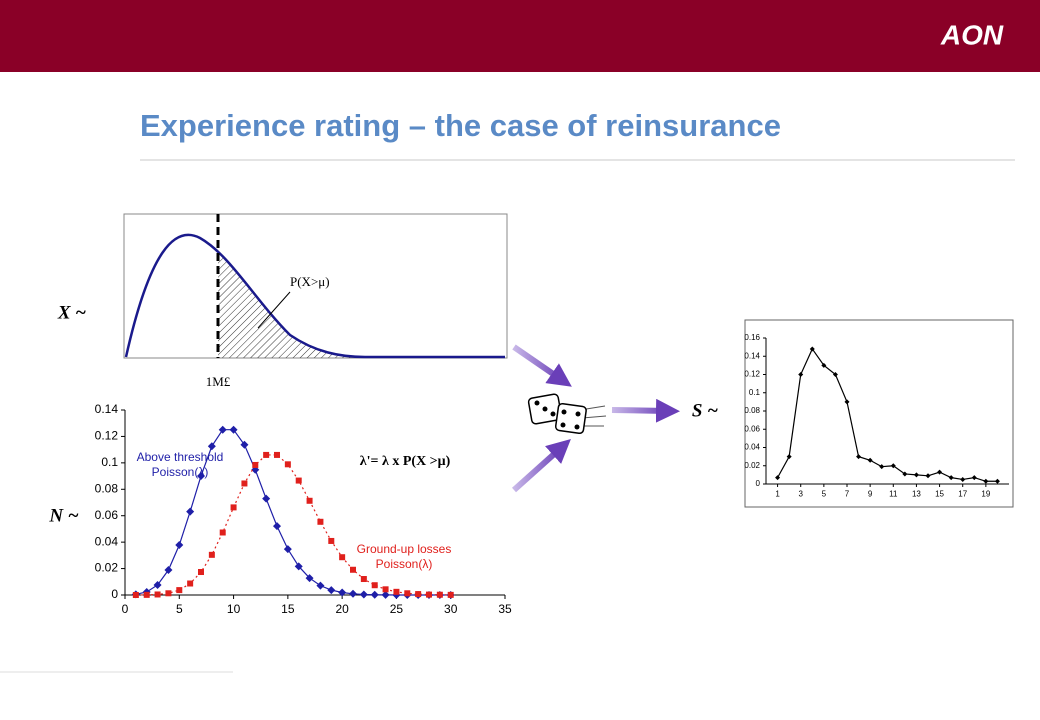 This screenshot has height=720, width=1040. Describe the element at coordinates (752, 465) in the screenshot. I see `y-tick-label: 0.02` at that location.